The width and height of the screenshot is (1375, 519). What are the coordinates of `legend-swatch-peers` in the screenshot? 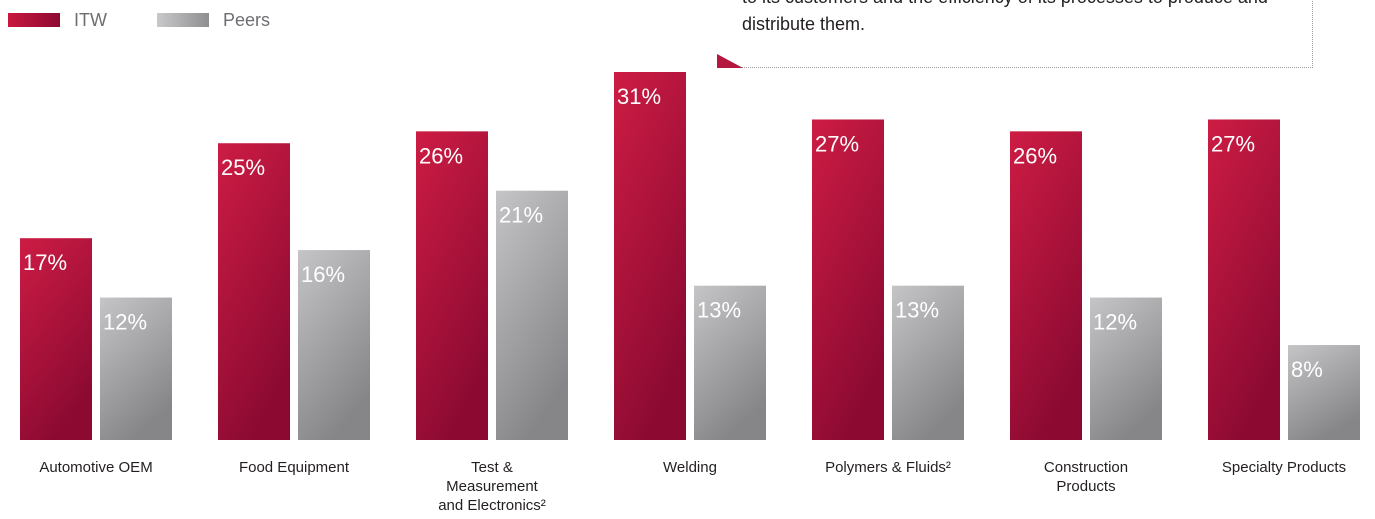 It's located at (183, 20).